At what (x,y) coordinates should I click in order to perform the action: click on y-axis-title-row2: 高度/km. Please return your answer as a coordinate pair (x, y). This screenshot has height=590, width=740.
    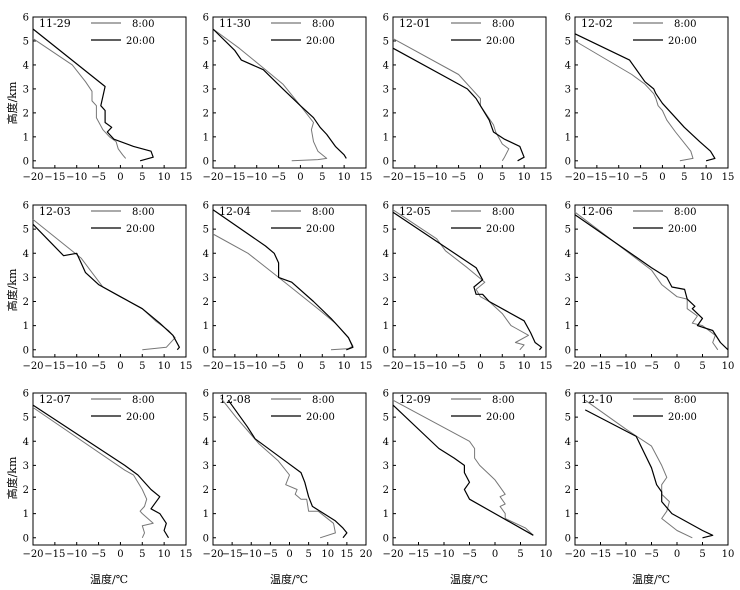
    Looking at the image, I should click on (12, 289).